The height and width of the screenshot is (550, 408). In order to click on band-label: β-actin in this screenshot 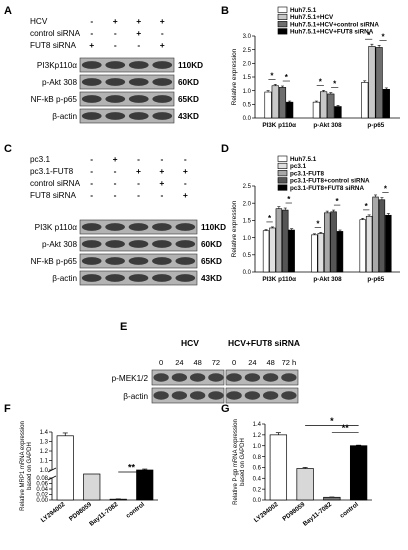, I will do `click(64, 116)`.